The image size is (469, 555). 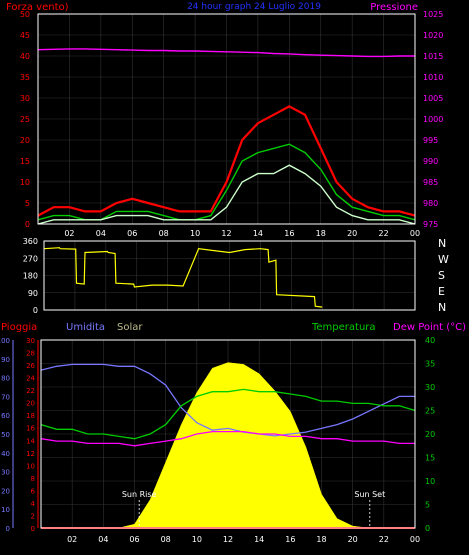 What do you see at coordinates (72, 539) in the screenshot?
I see `weather-x-tick: 02` at bounding box center [72, 539].